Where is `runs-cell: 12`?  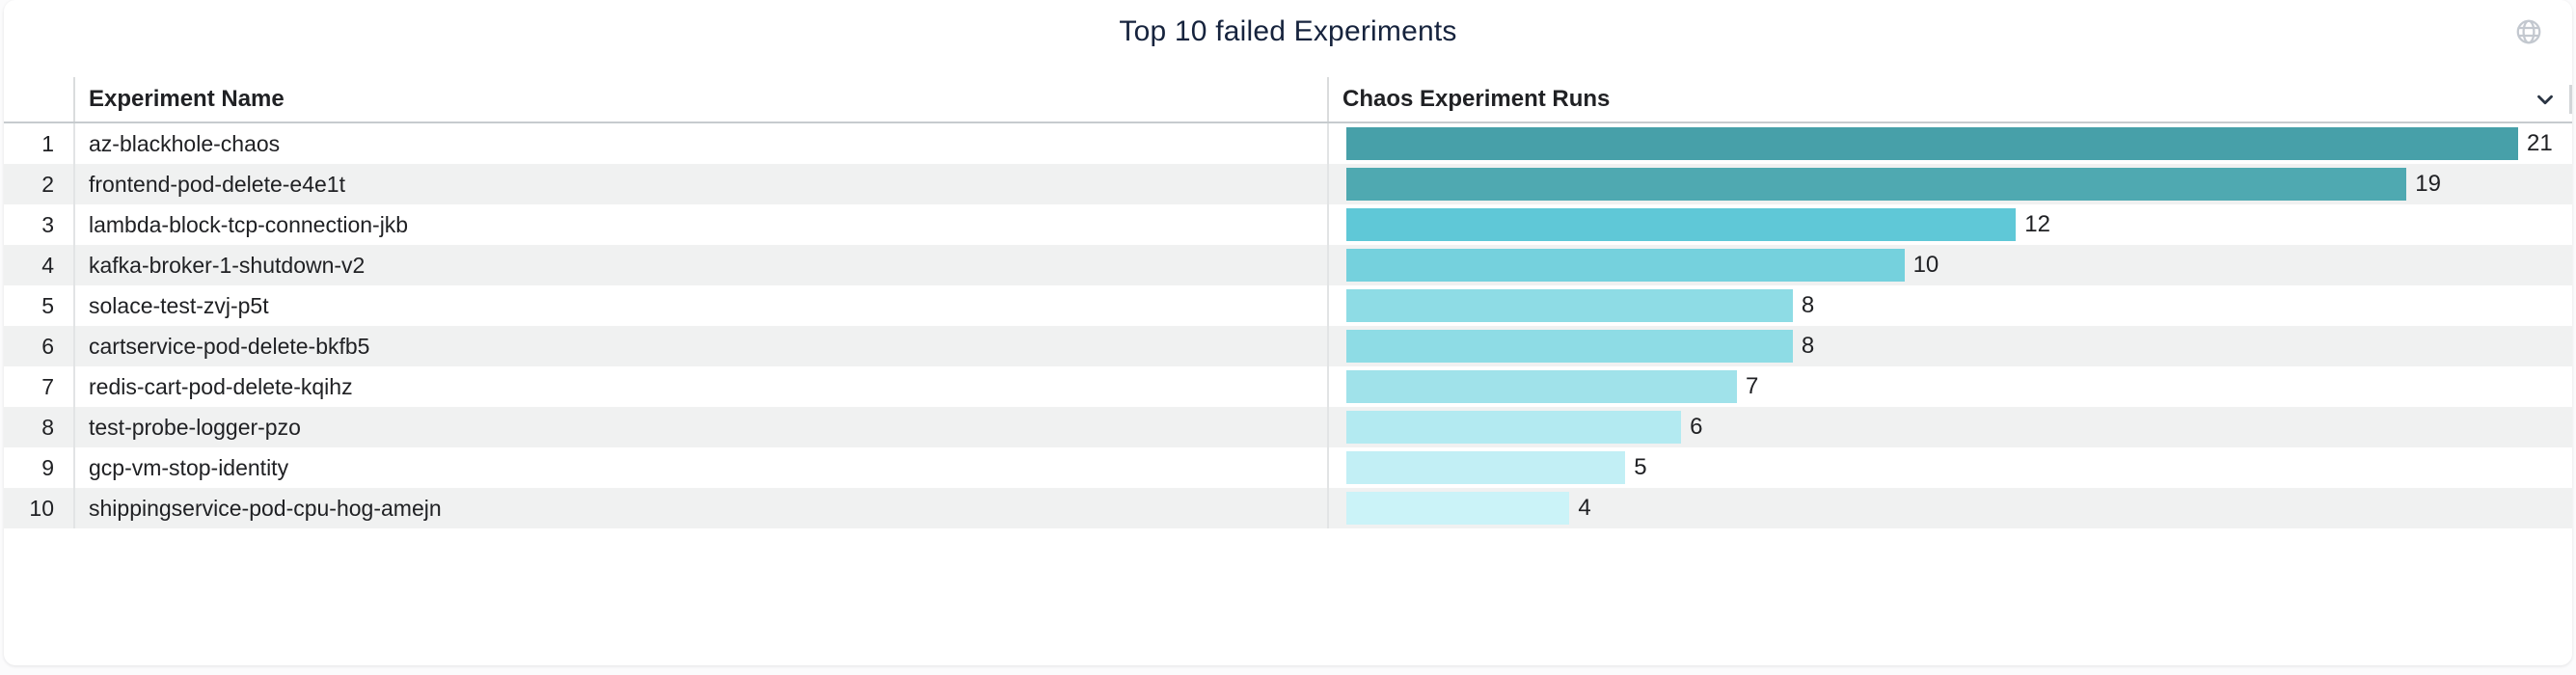
runs-cell: 12 is located at coordinates (1949, 224).